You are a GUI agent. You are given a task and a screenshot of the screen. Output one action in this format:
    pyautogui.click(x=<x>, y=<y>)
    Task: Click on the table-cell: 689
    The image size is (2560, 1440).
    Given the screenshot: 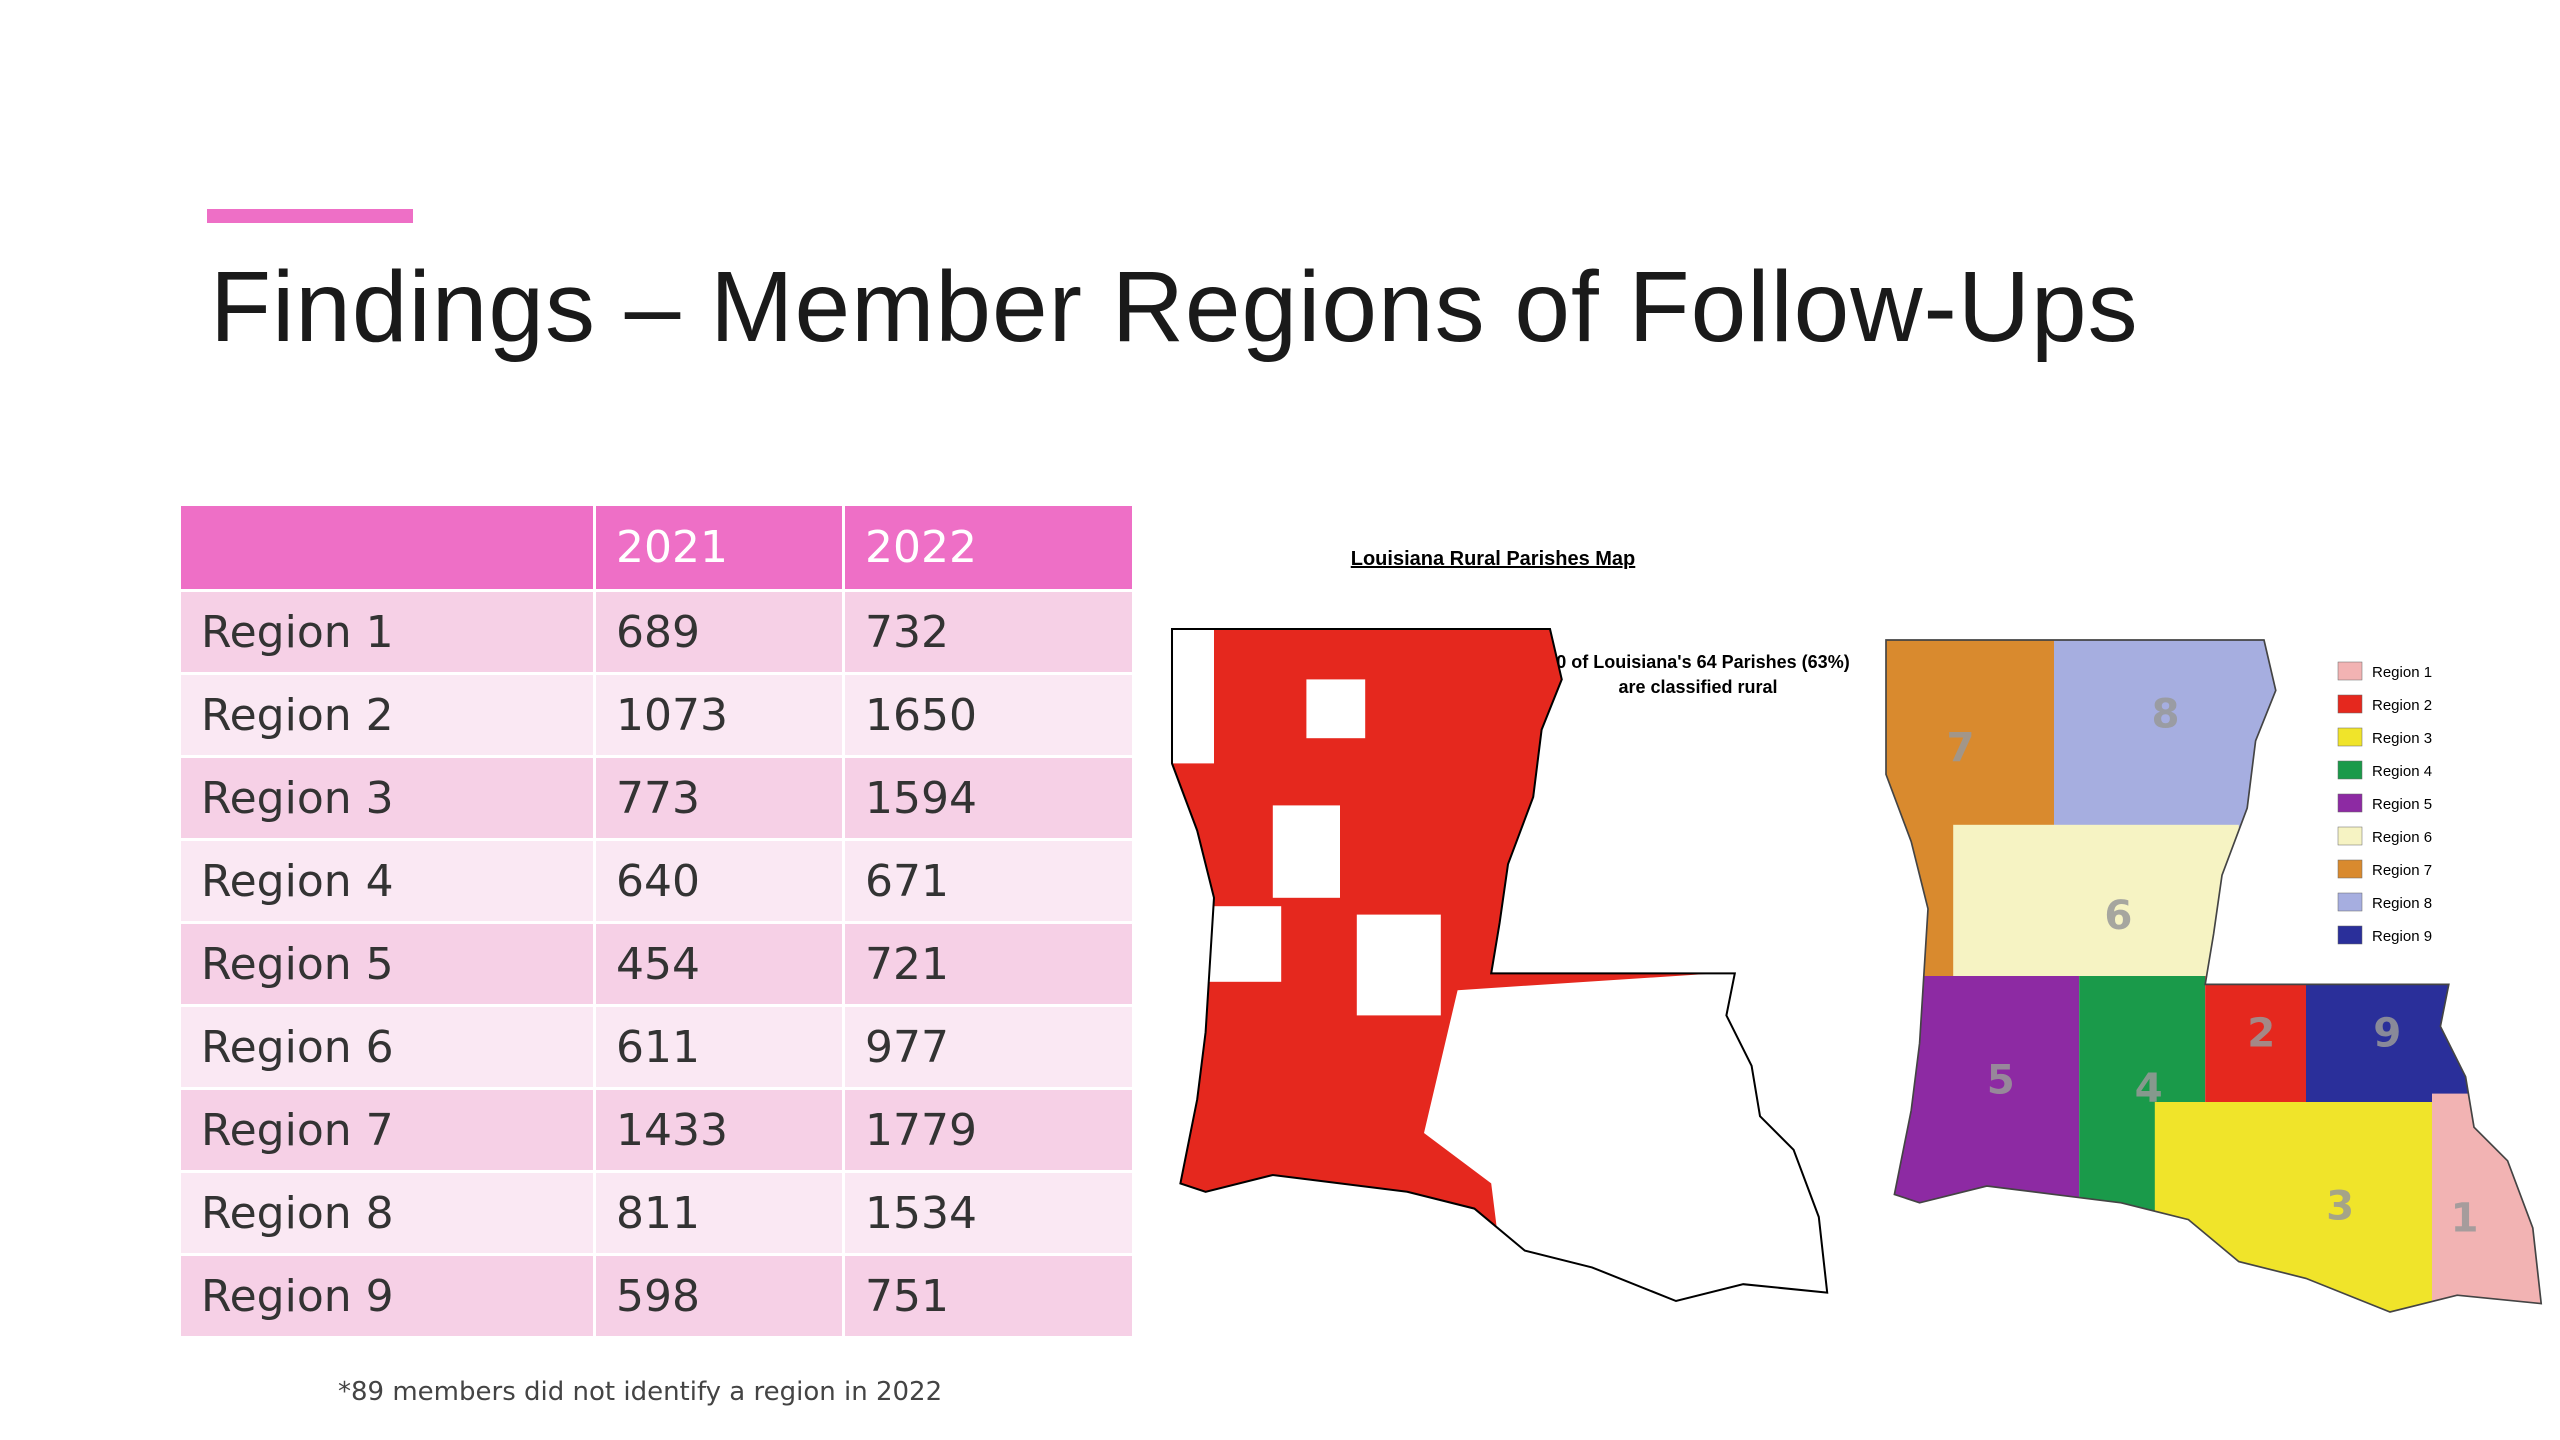 What is the action you would take?
    pyautogui.click(x=720, y=633)
    